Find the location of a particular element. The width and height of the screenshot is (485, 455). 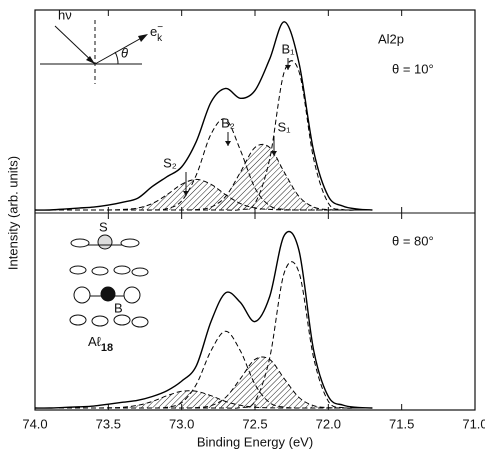

y-axis-label: Intensity (arb. units) is located at coordinates (12, 213).